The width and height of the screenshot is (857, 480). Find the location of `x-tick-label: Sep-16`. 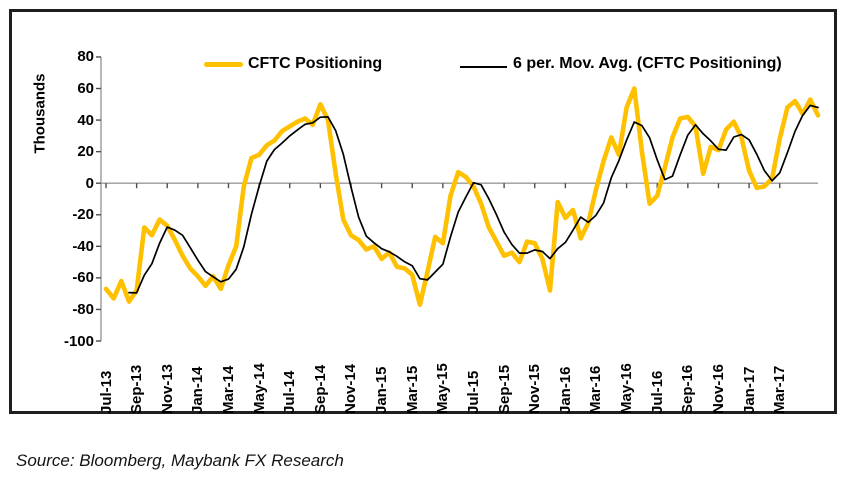

x-tick-label: Sep-16 is located at coordinates (688, 389).